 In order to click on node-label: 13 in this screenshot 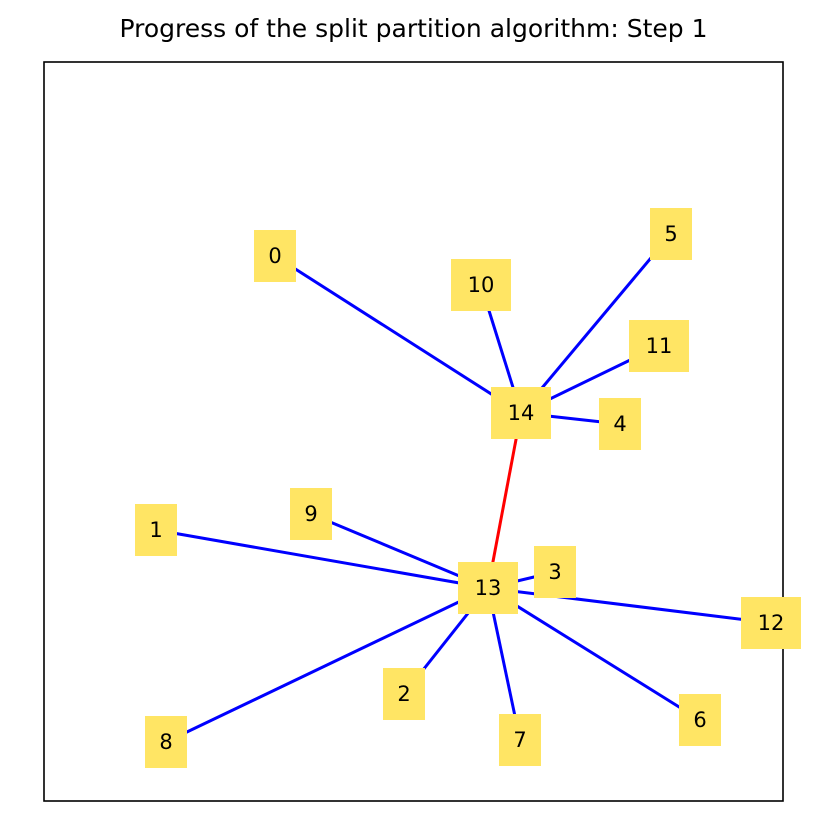, I will do `click(488, 588)`.